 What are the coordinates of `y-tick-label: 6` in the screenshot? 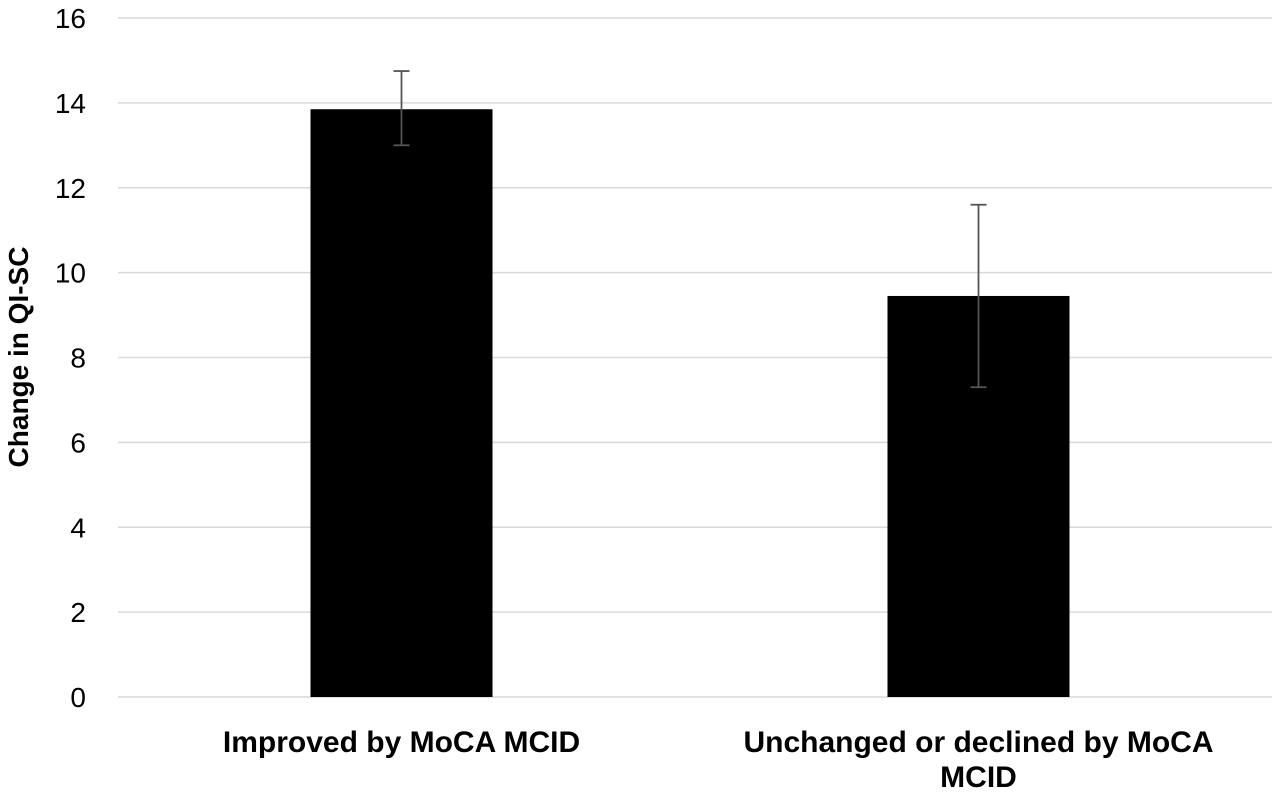 It's located at (78, 442).